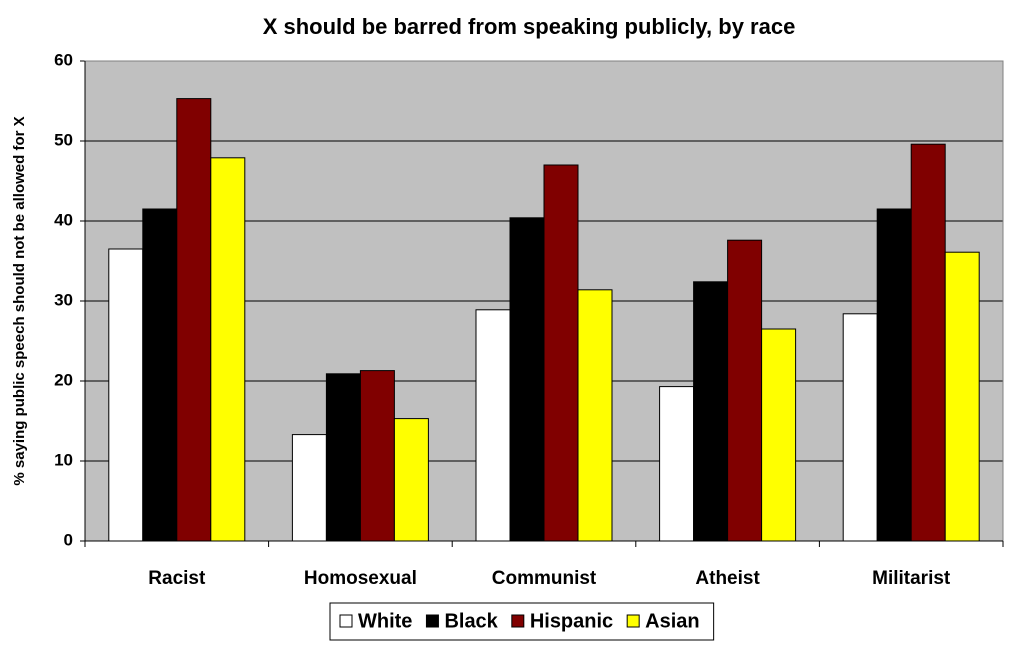  What do you see at coordinates (571, 621) in the screenshot?
I see `legend-label: Hispanic` at bounding box center [571, 621].